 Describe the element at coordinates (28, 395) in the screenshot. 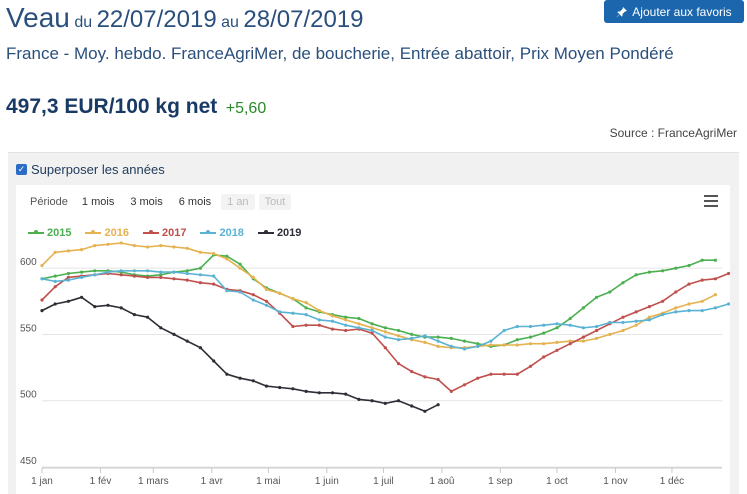

I see `y-tick-label: 500` at that location.